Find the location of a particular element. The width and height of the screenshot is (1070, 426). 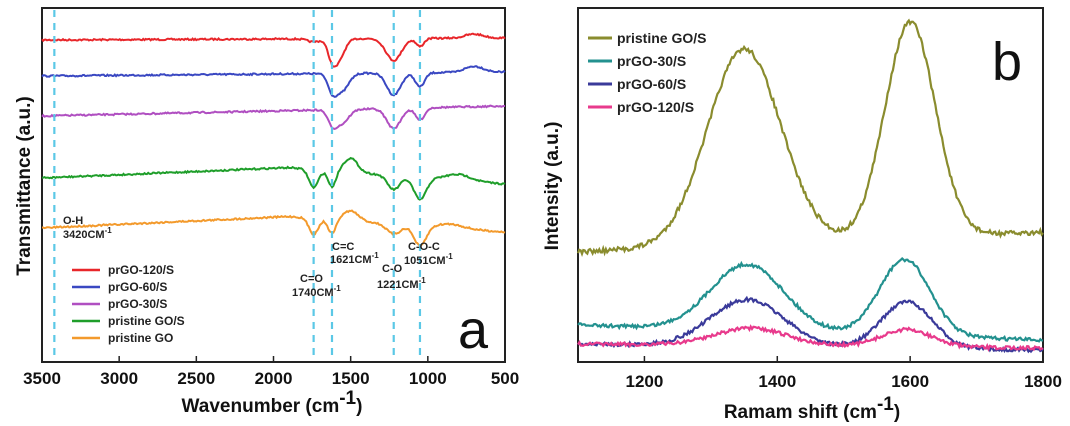

svg-text: C=C is located at coordinates (343, 247).